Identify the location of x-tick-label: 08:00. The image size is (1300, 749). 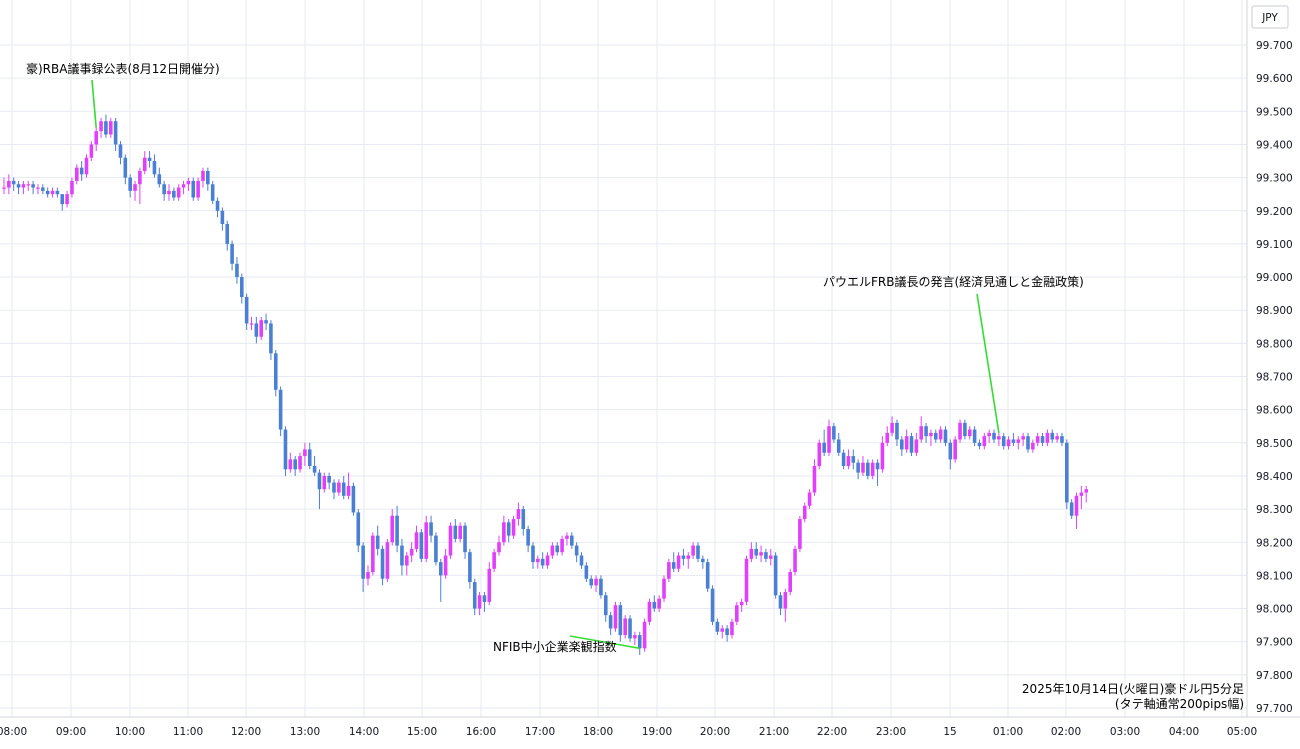
(13, 732).